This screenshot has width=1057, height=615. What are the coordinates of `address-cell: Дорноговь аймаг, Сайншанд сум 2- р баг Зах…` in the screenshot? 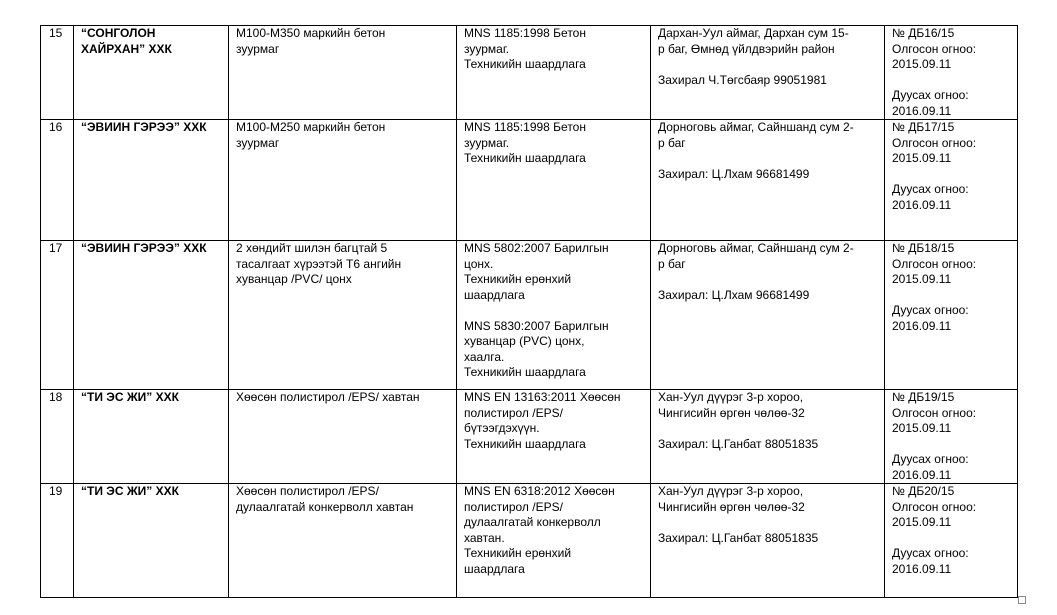 It's located at (767, 315).